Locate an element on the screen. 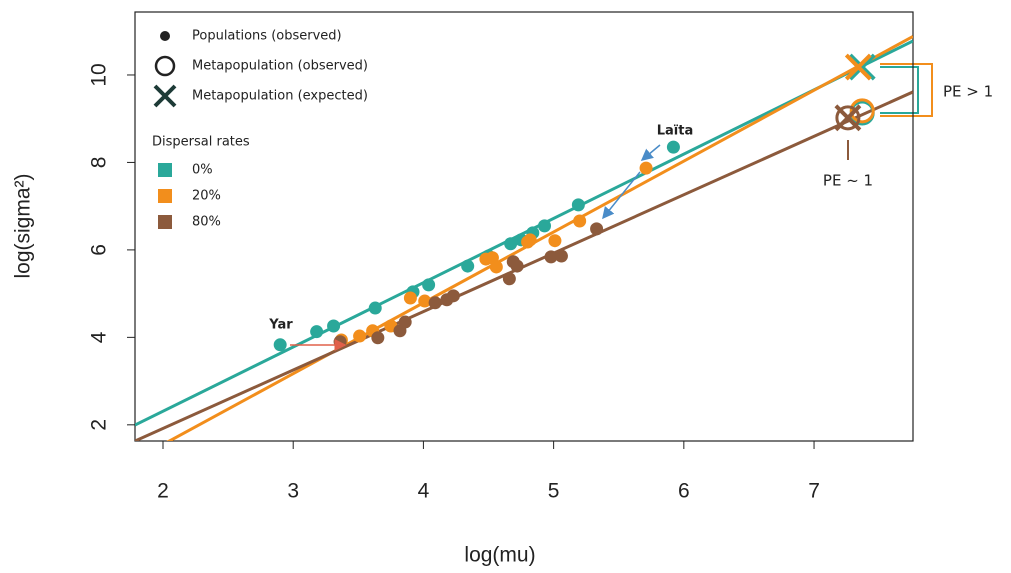  legend-label: Populations (observed) is located at coordinates (267, 36).